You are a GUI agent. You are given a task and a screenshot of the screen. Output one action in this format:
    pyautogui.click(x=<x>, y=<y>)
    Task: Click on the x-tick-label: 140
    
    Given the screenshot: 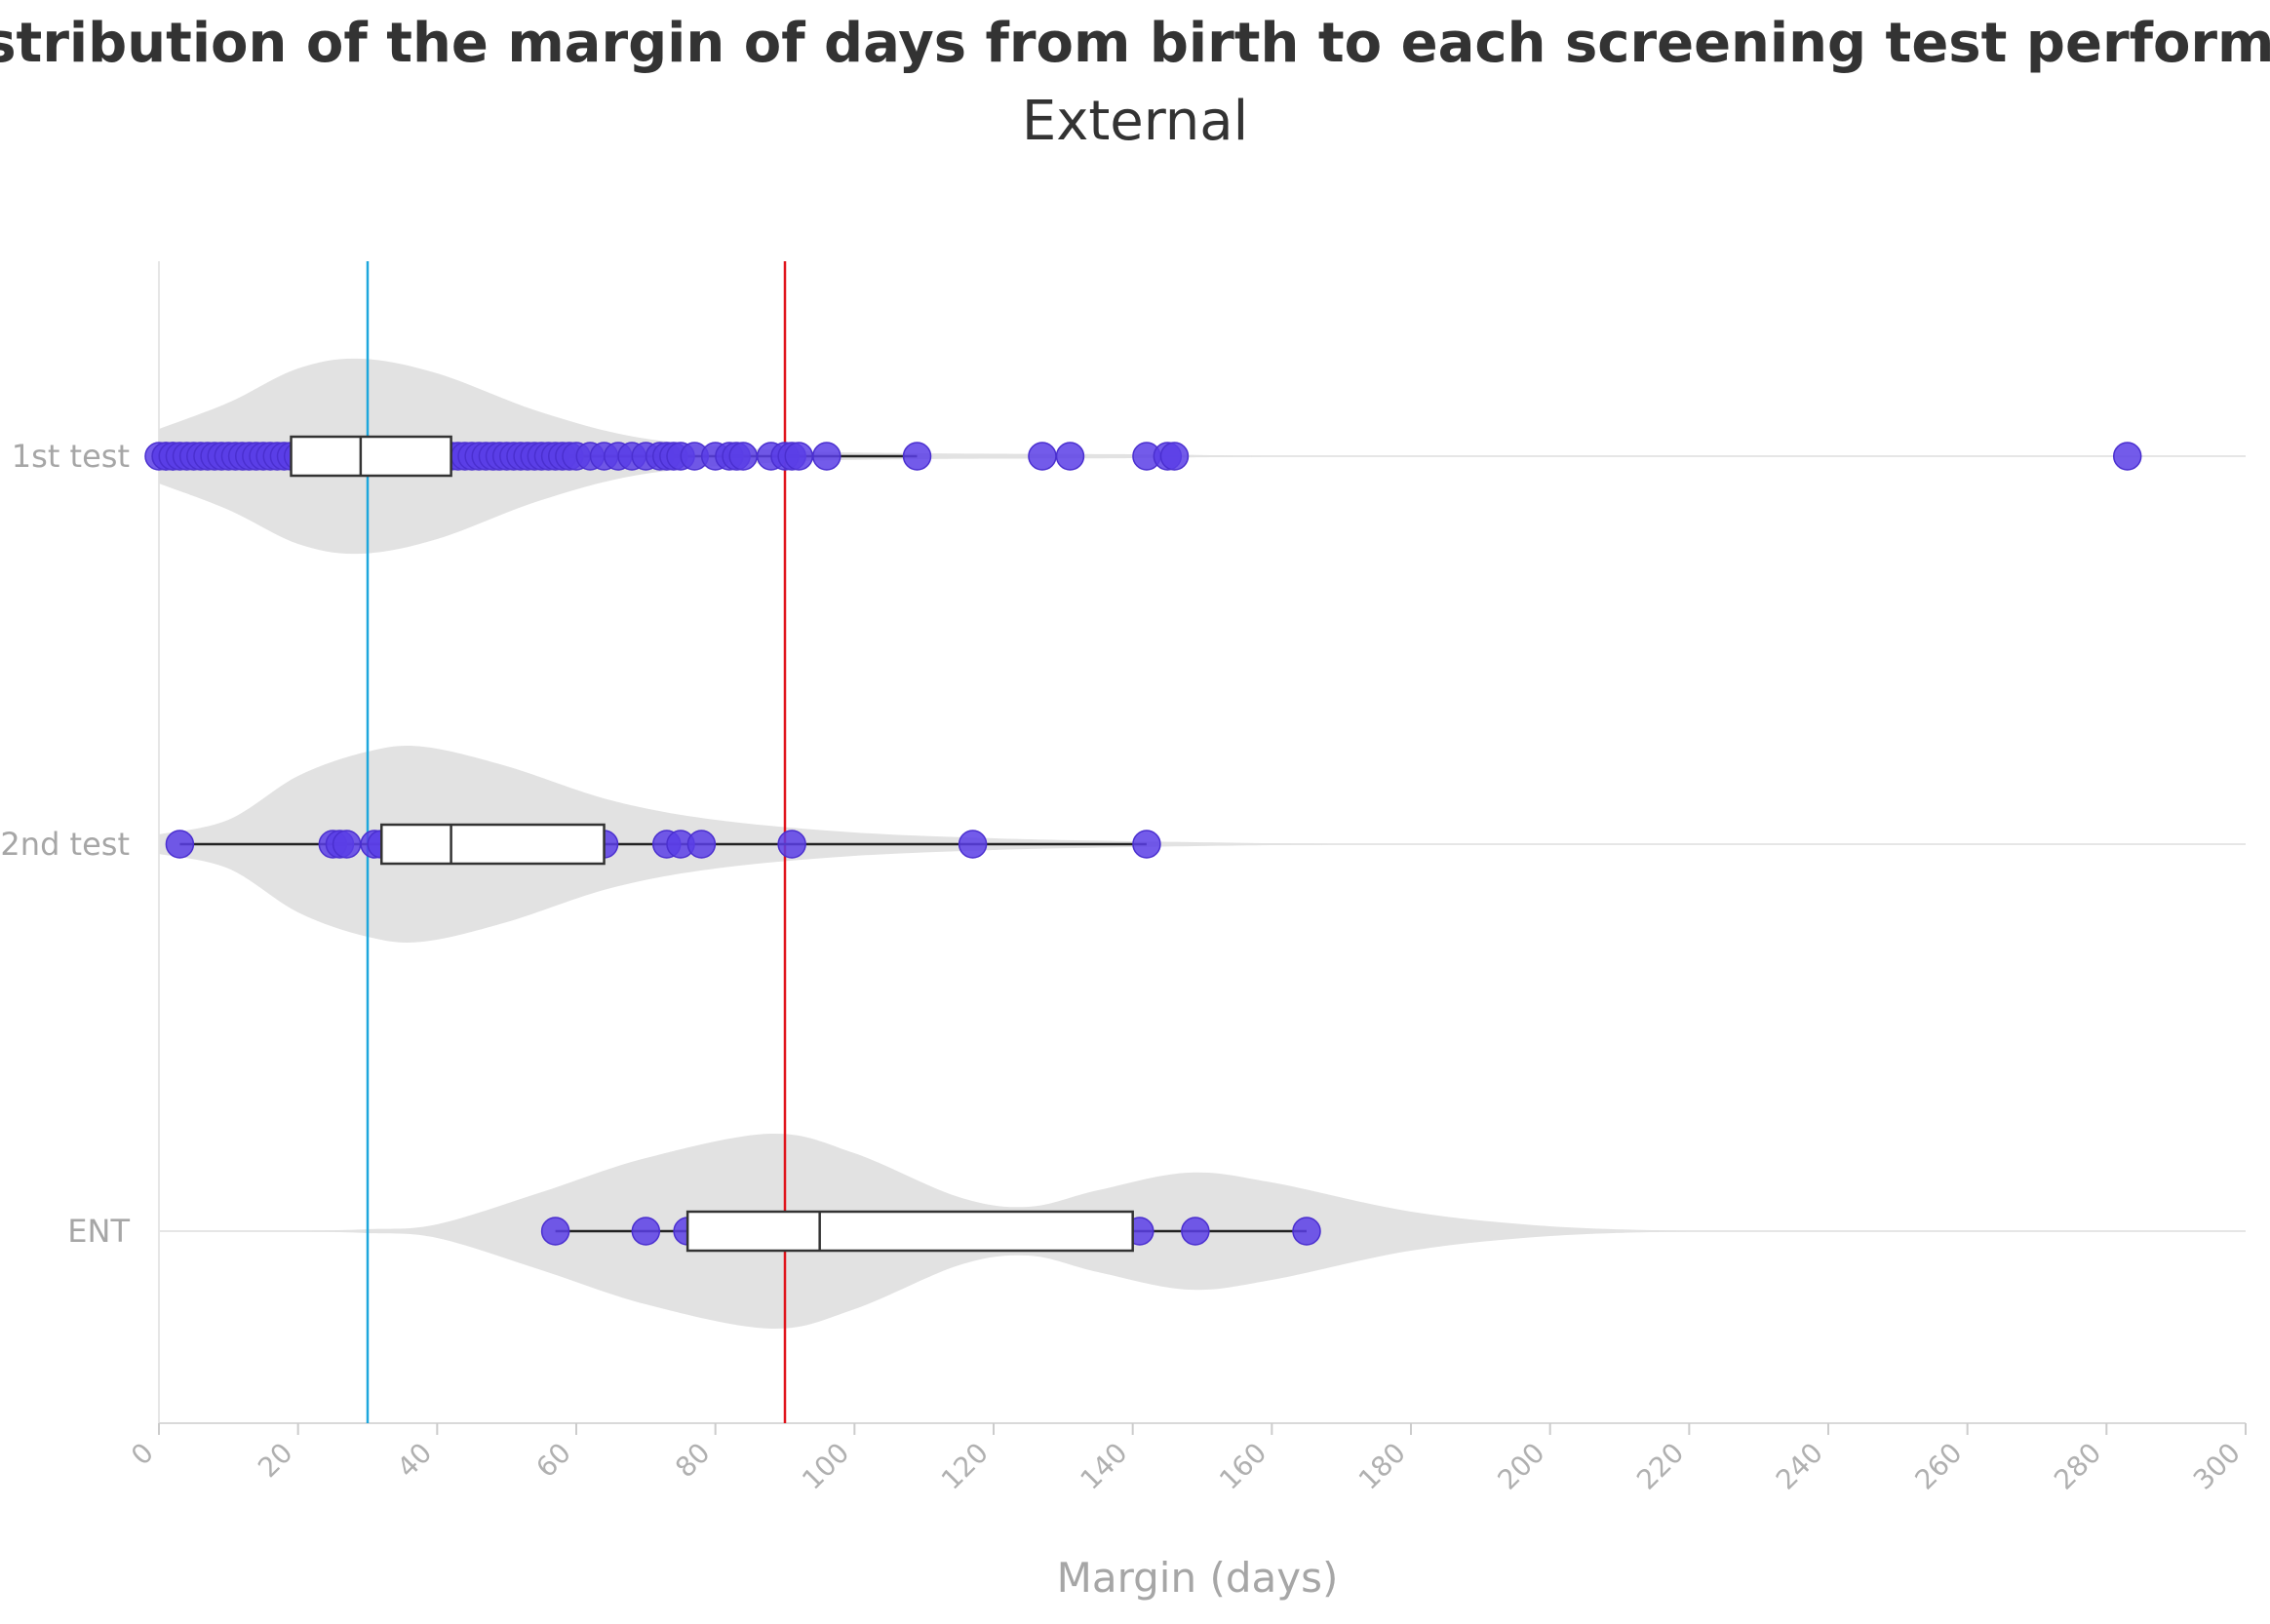 What is the action you would take?
    pyautogui.click(x=1103, y=1466)
    